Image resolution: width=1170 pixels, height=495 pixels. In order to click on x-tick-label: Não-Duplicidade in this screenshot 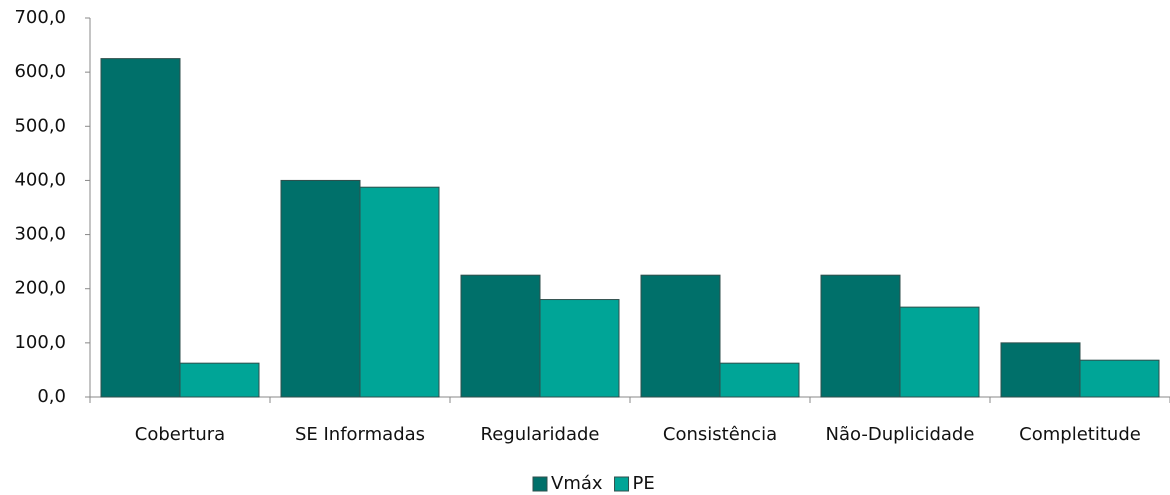, I will do `click(900, 434)`.